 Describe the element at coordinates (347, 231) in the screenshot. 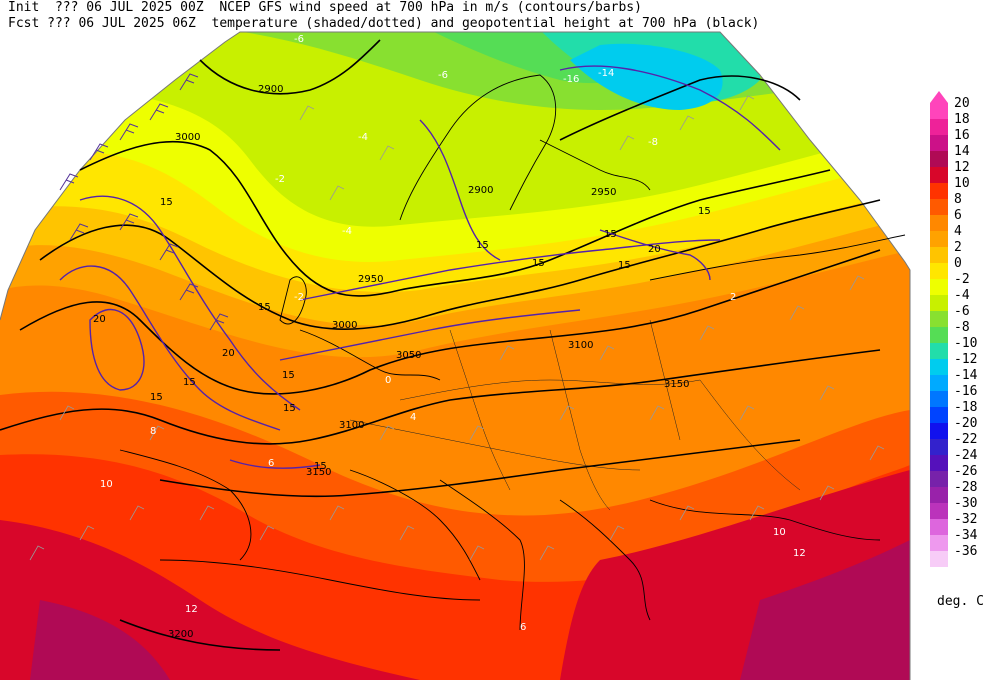

I see `temperature-label: -4` at that location.